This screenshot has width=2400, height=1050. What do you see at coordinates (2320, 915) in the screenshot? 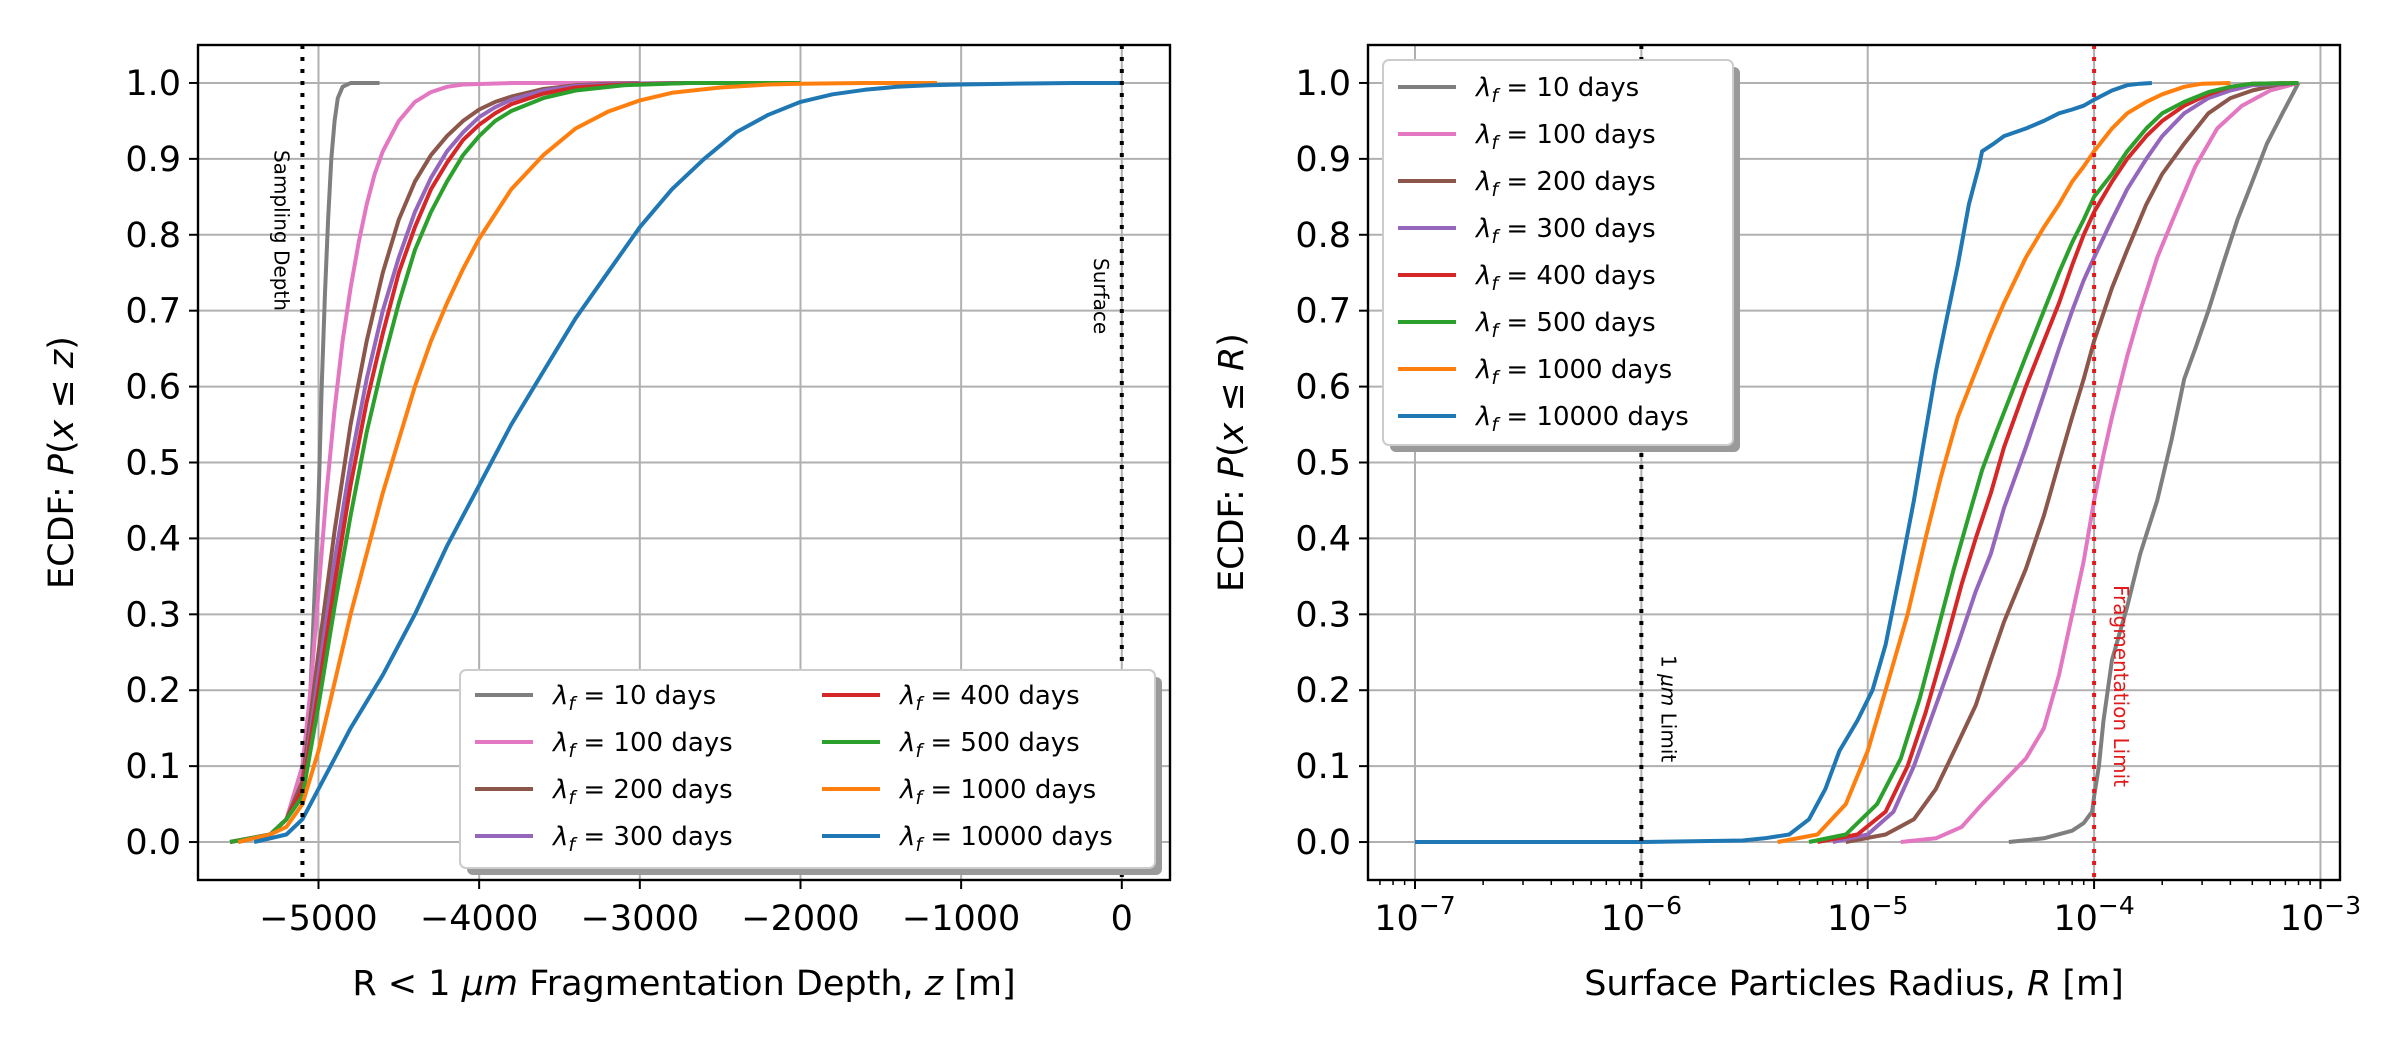
I see `x-tick-label: 10⁻³` at bounding box center [2320, 915].